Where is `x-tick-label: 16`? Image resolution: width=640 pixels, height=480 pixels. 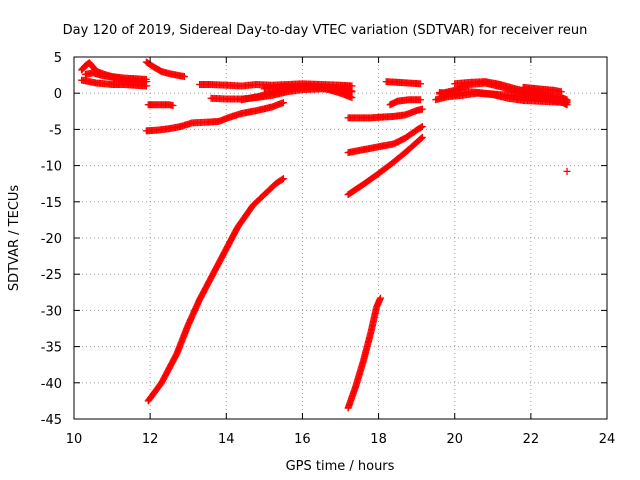
x-tick-label: 16 is located at coordinates (302, 439).